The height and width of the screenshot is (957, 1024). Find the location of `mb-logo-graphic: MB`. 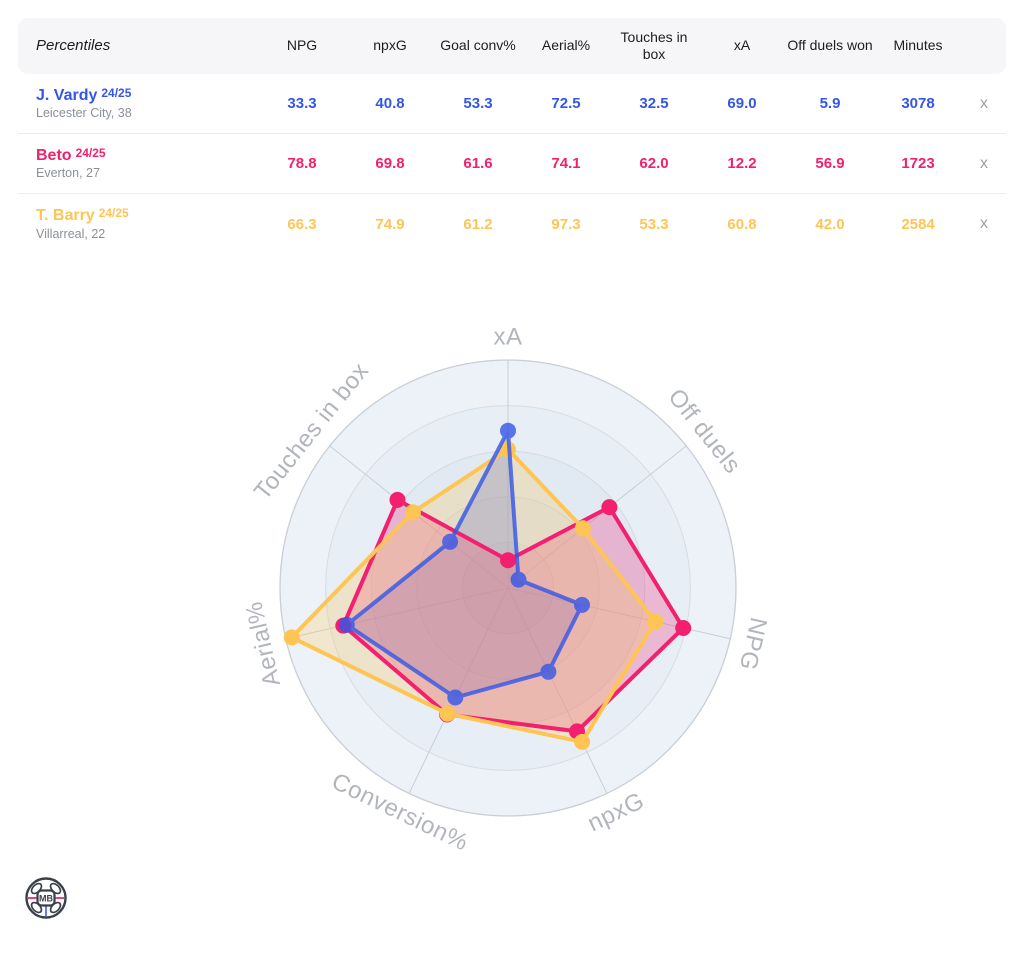

mb-logo-graphic: MB is located at coordinates (46, 898).